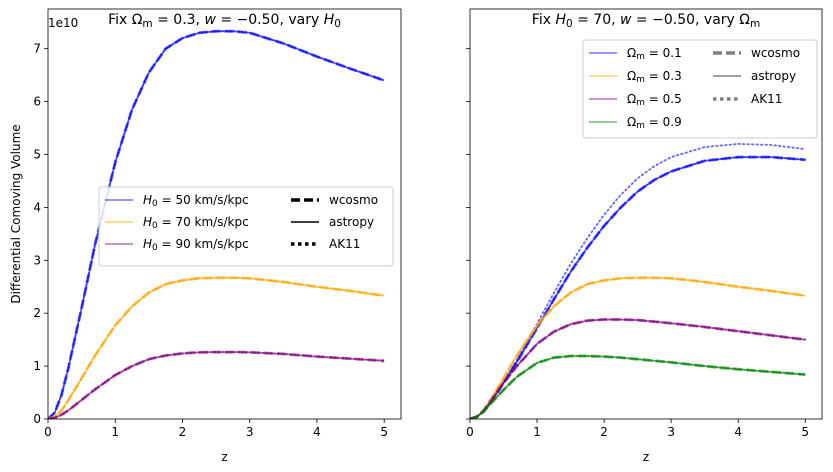 The width and height of the screenshot is (833, 472). I want to click on legend-label: Ωm = 0.9, so click(654, 123).